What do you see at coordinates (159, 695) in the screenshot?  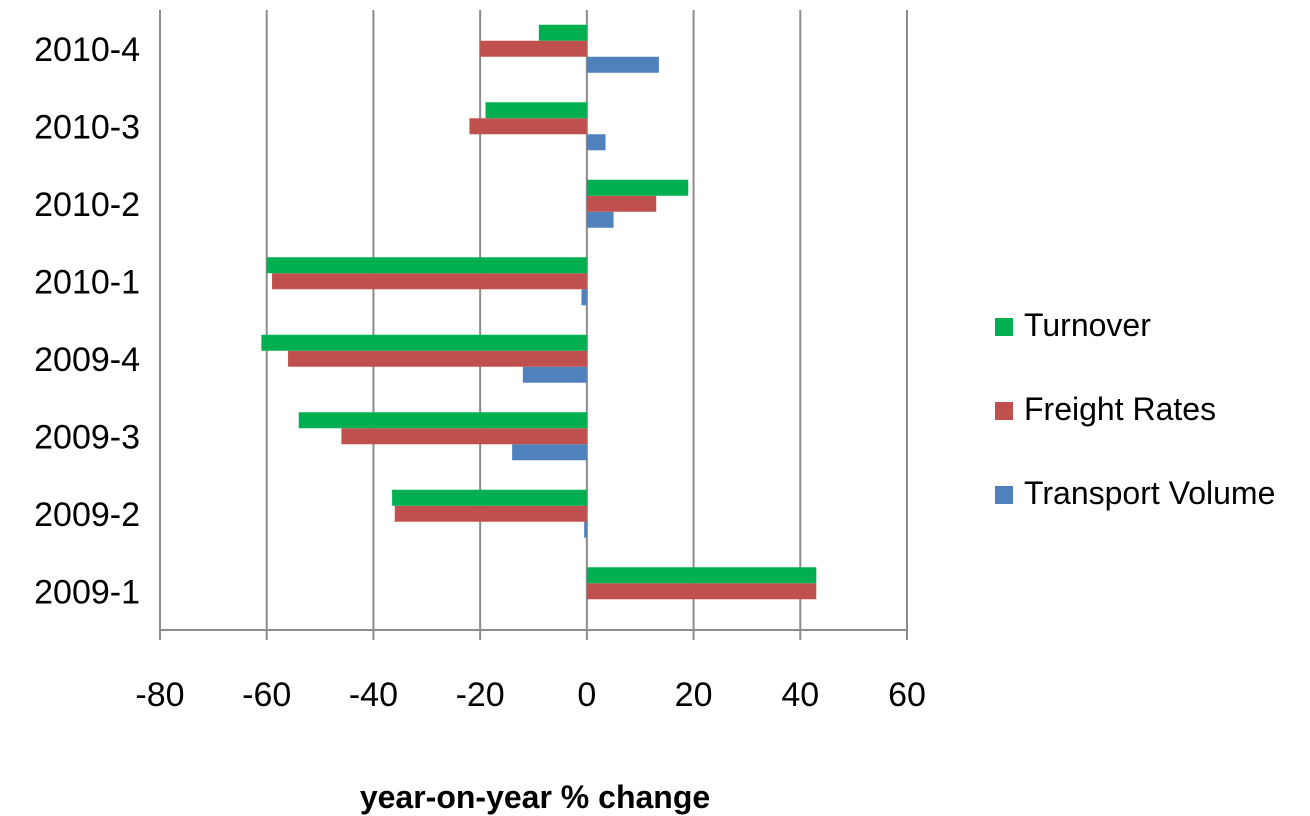 I see `x-tick-label: -80` at bounding box center [159, 695].